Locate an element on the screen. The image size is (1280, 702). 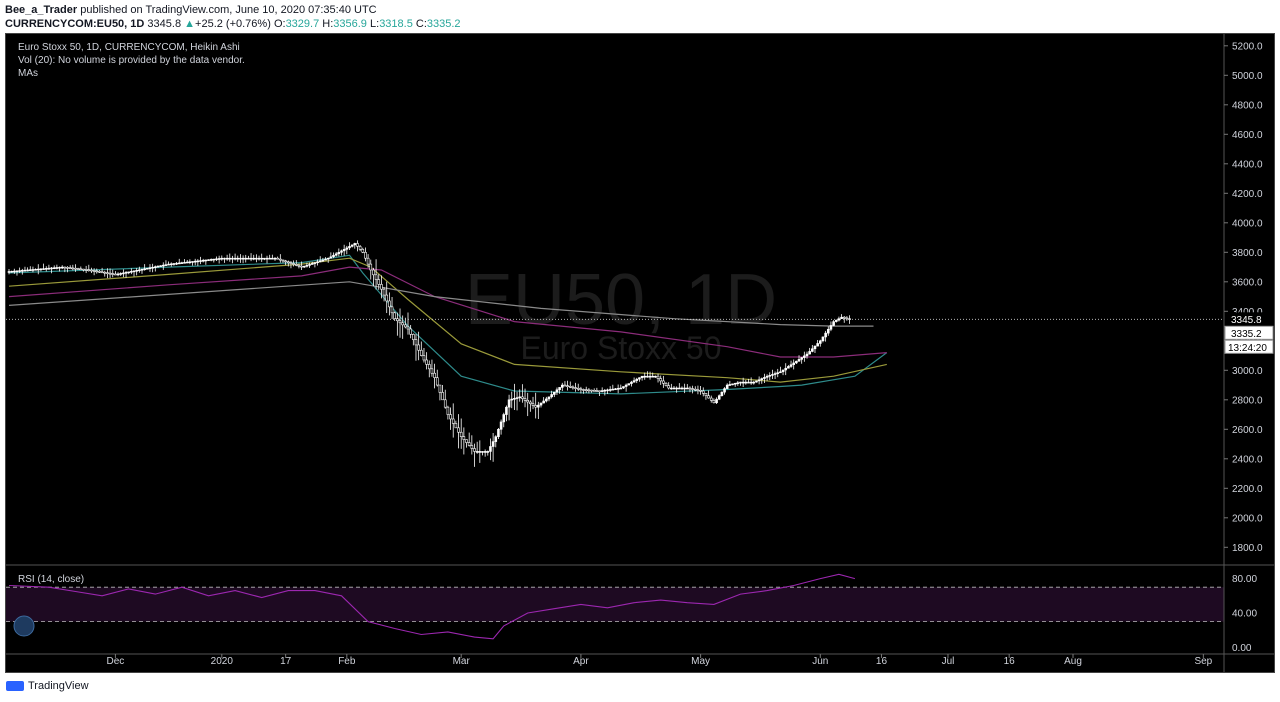
author-name: Bee_a_Trader is located at coordinates (41, 10).